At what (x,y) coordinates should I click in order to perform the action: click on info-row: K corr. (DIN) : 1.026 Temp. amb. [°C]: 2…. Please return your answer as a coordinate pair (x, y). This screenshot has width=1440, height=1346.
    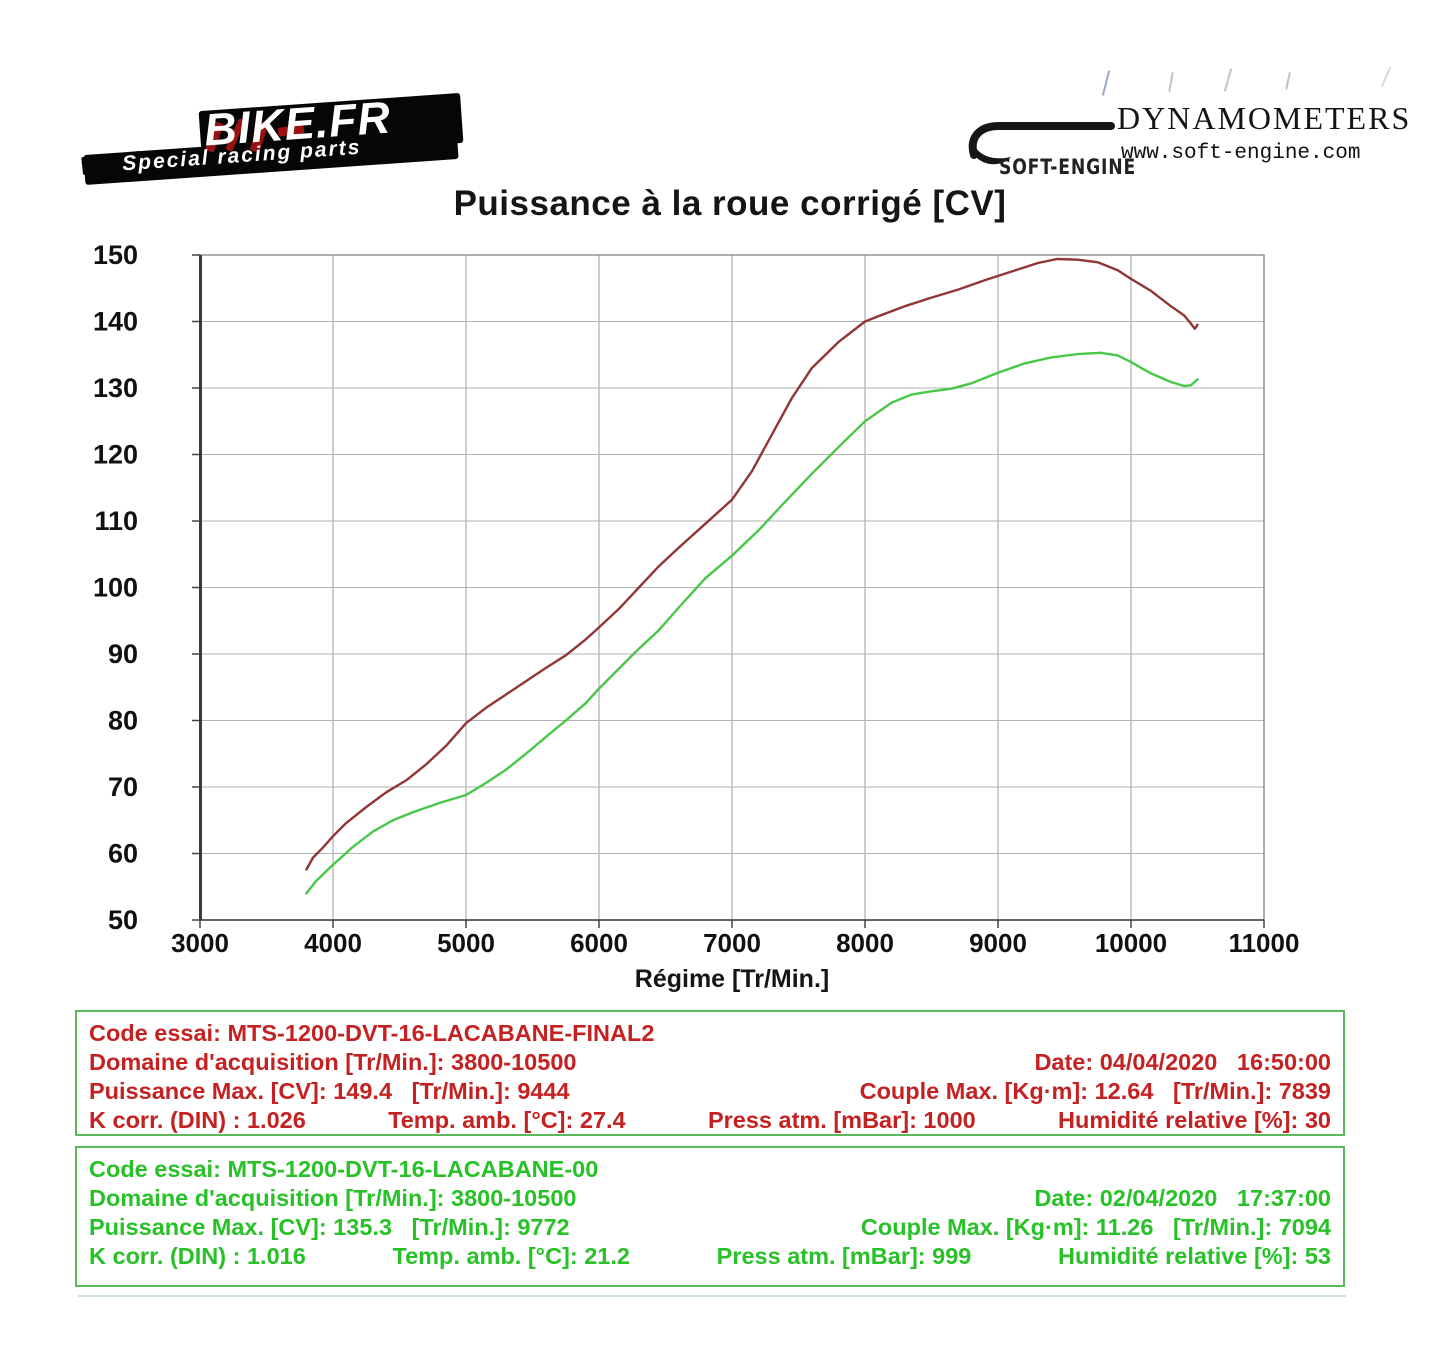
    Looking at the image, I should click on (710, 1120).